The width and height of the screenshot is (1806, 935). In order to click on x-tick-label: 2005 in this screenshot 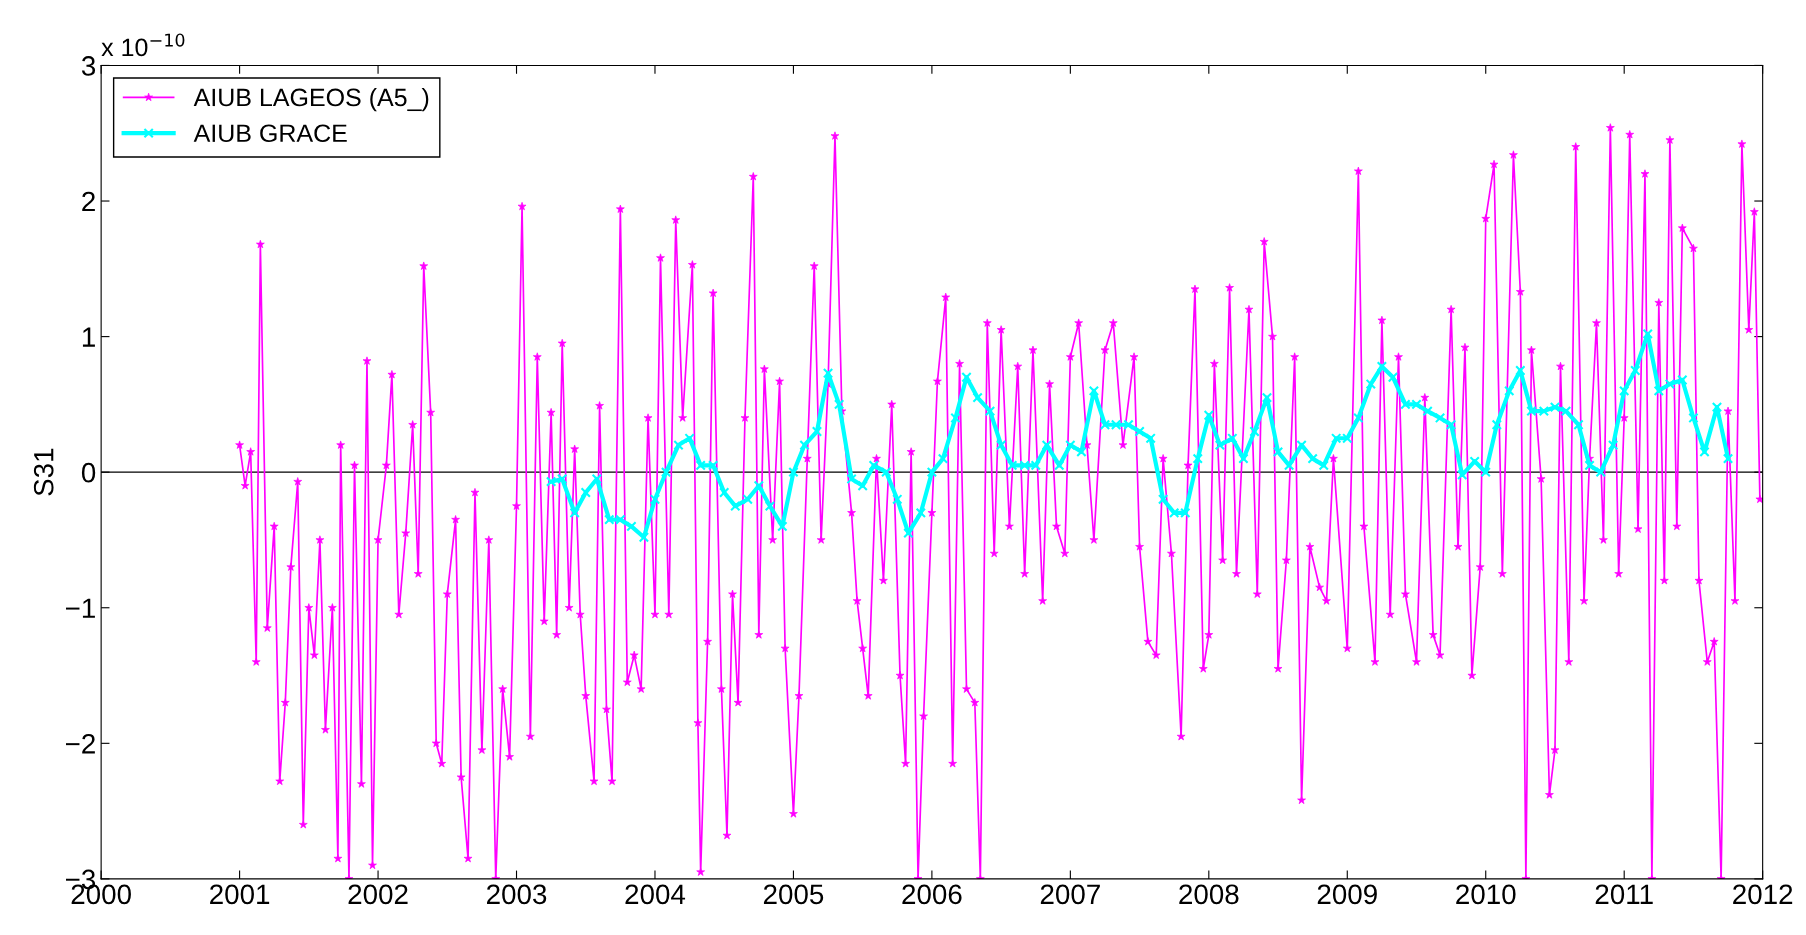, I will do `click(793, 894)`.